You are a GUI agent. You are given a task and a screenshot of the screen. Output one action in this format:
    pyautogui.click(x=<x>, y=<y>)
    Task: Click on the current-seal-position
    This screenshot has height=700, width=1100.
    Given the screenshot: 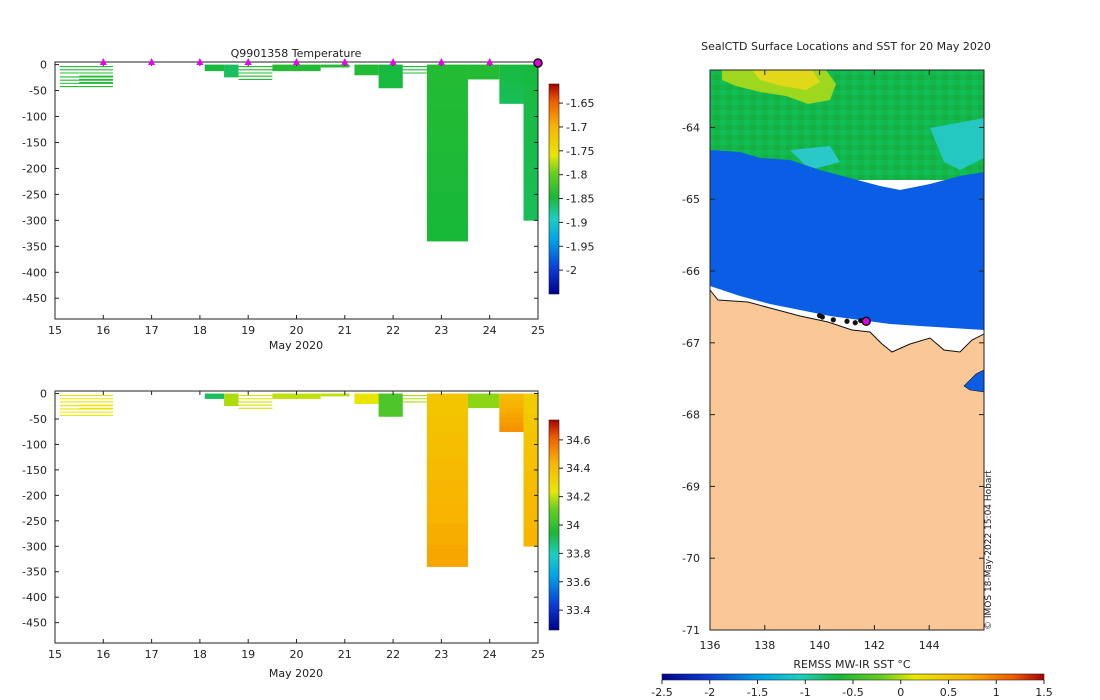 What is the action you would take?
    pyautogui.click(x=866, y=321)
    